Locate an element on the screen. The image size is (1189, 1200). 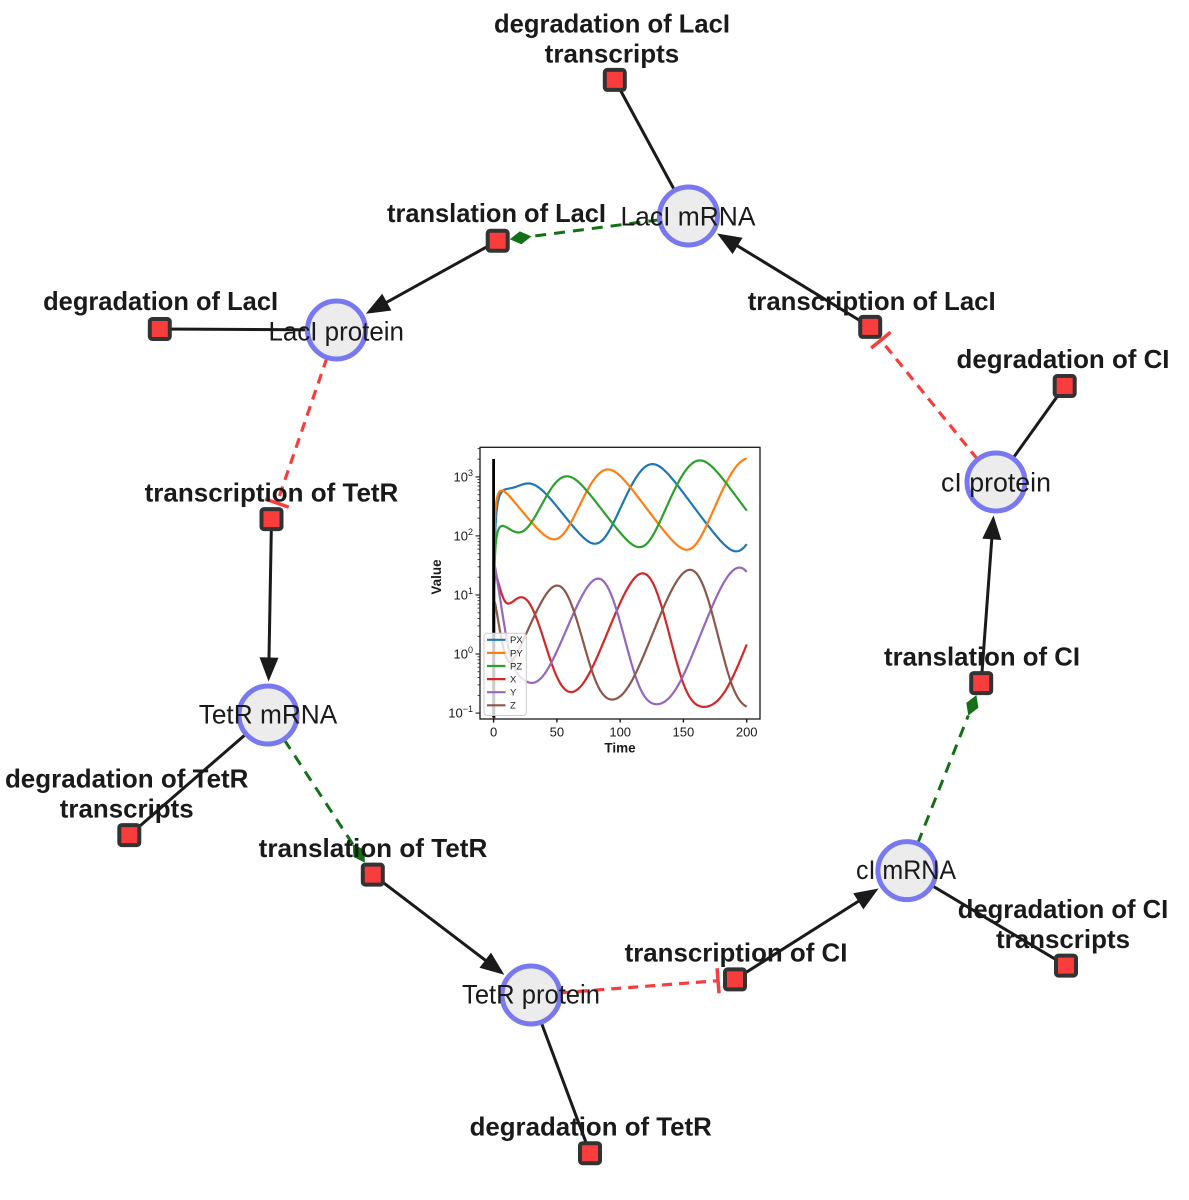
svg-text: 150 is located at coordinates (684, 732).